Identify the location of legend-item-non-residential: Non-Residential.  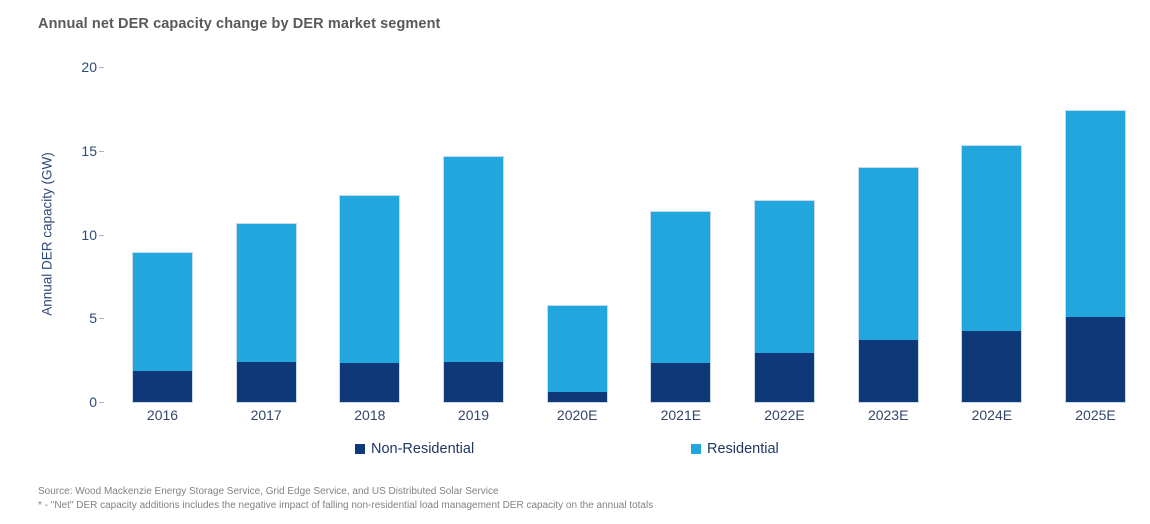
(414, 449).